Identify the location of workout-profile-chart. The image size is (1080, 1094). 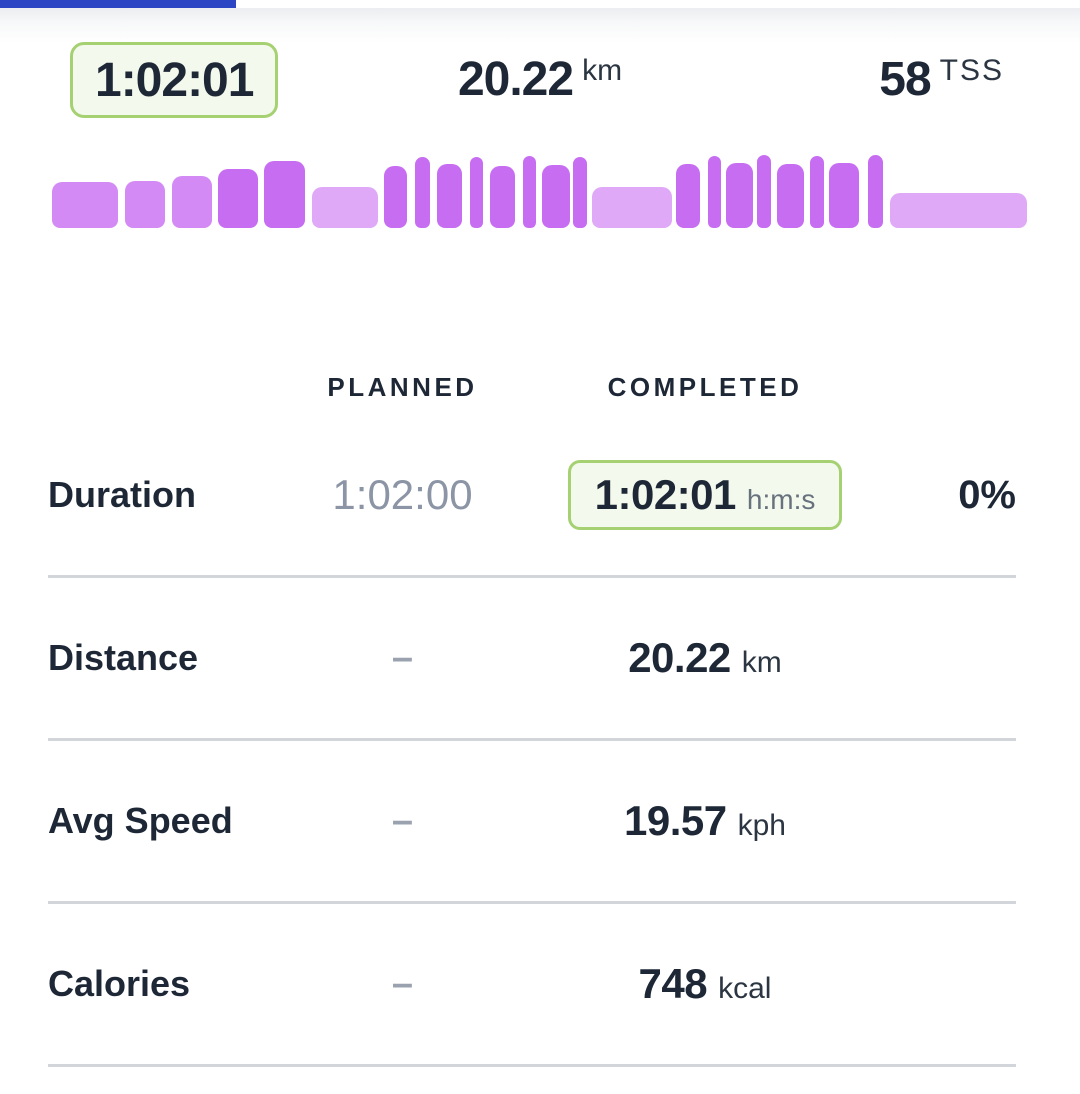
(540, 190).